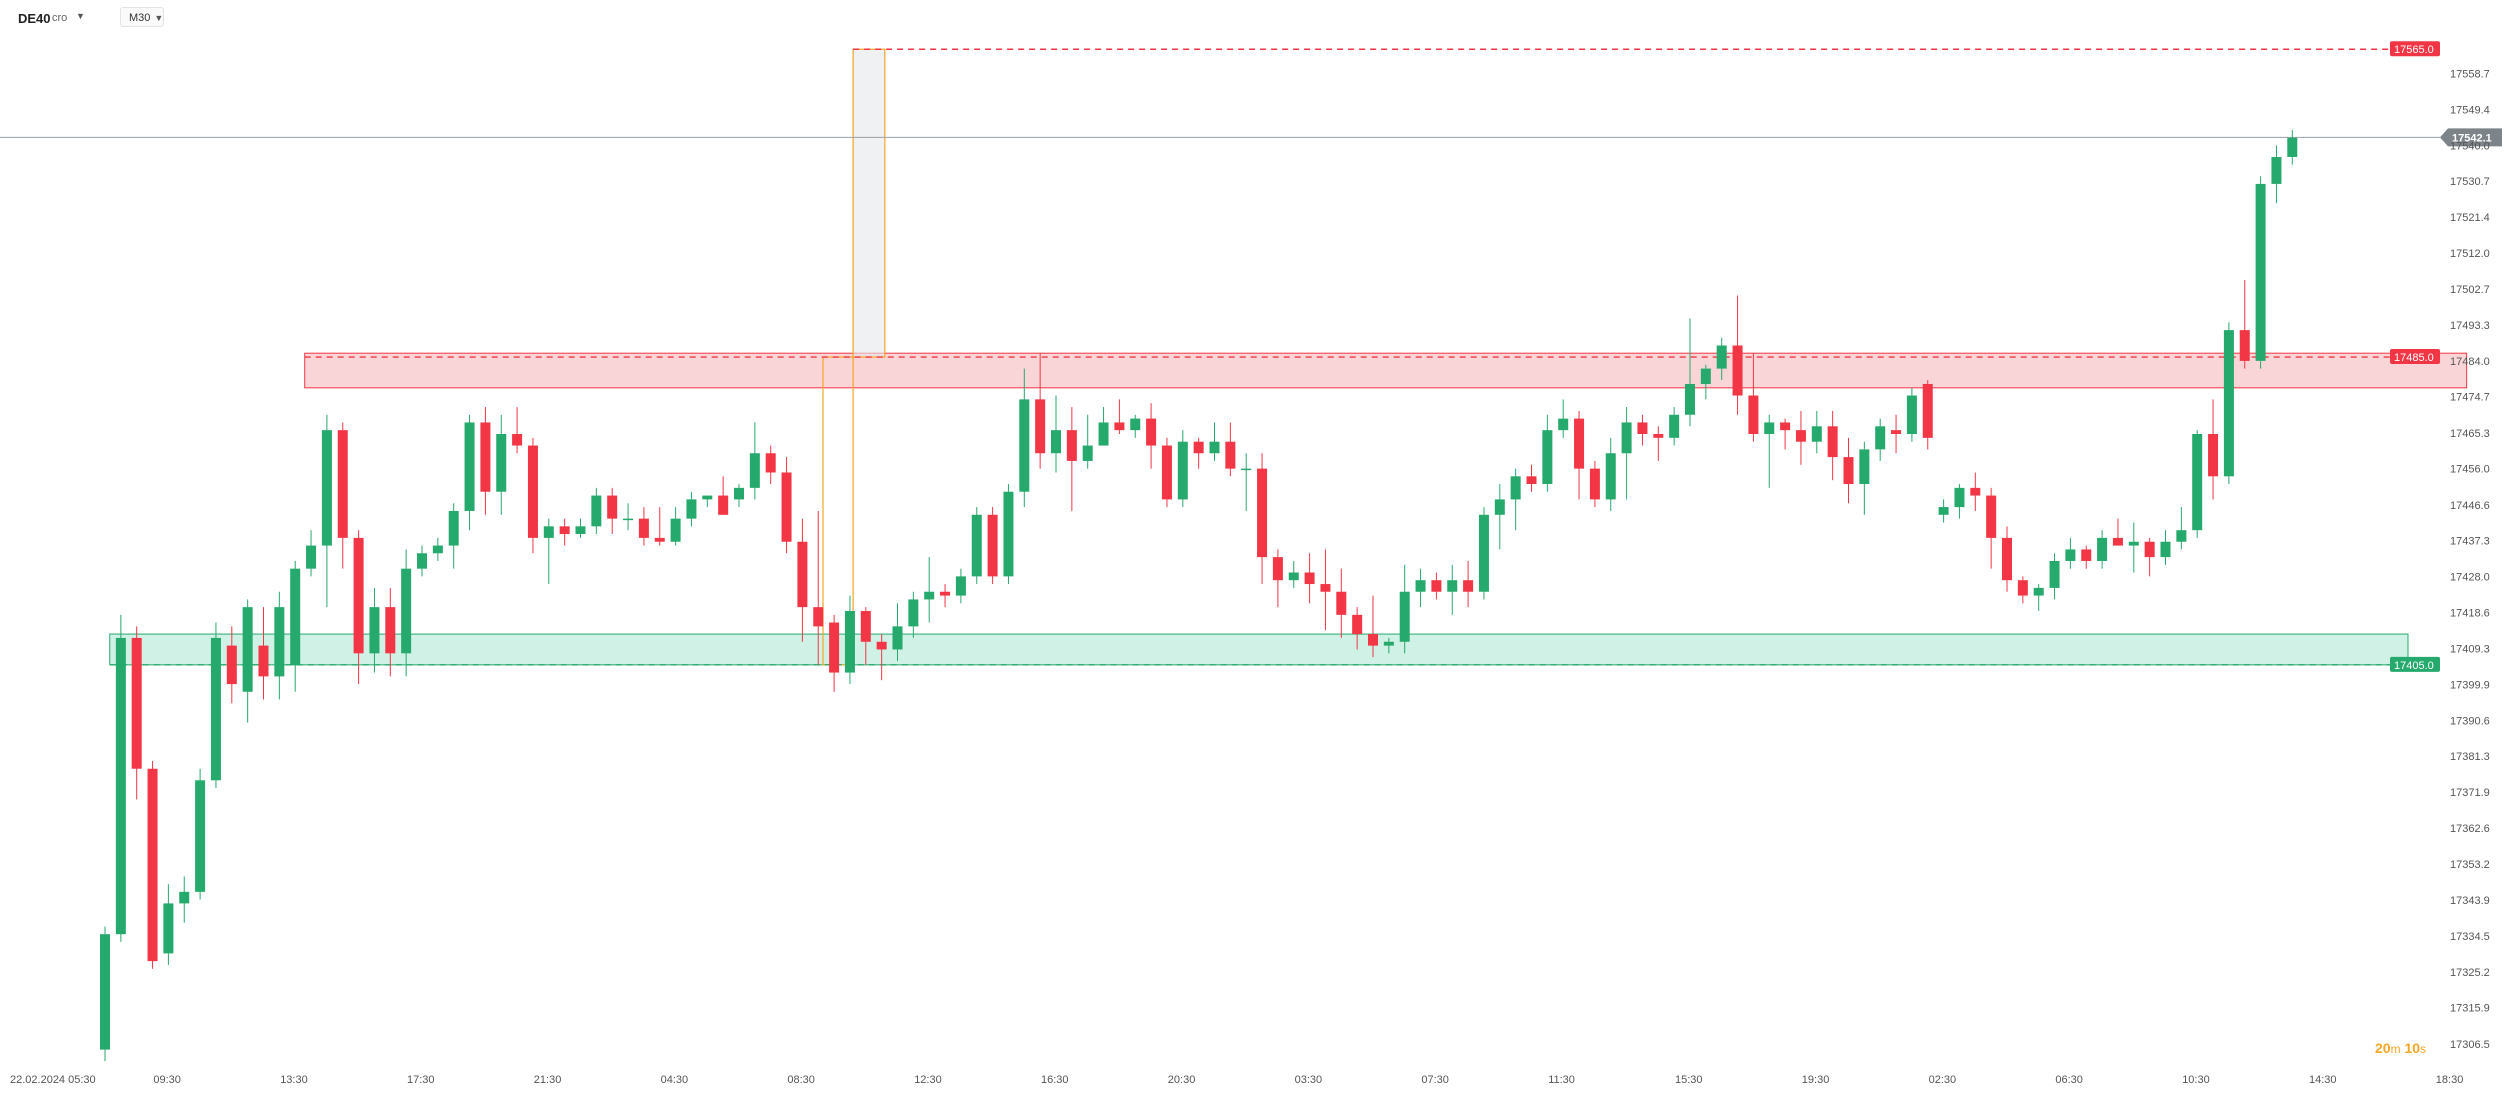 The image size is (2506, 1093). Describe the element at coordinates (142, 17) in the screenshot. I see `timeframe-select: M30 ▼` at that location.